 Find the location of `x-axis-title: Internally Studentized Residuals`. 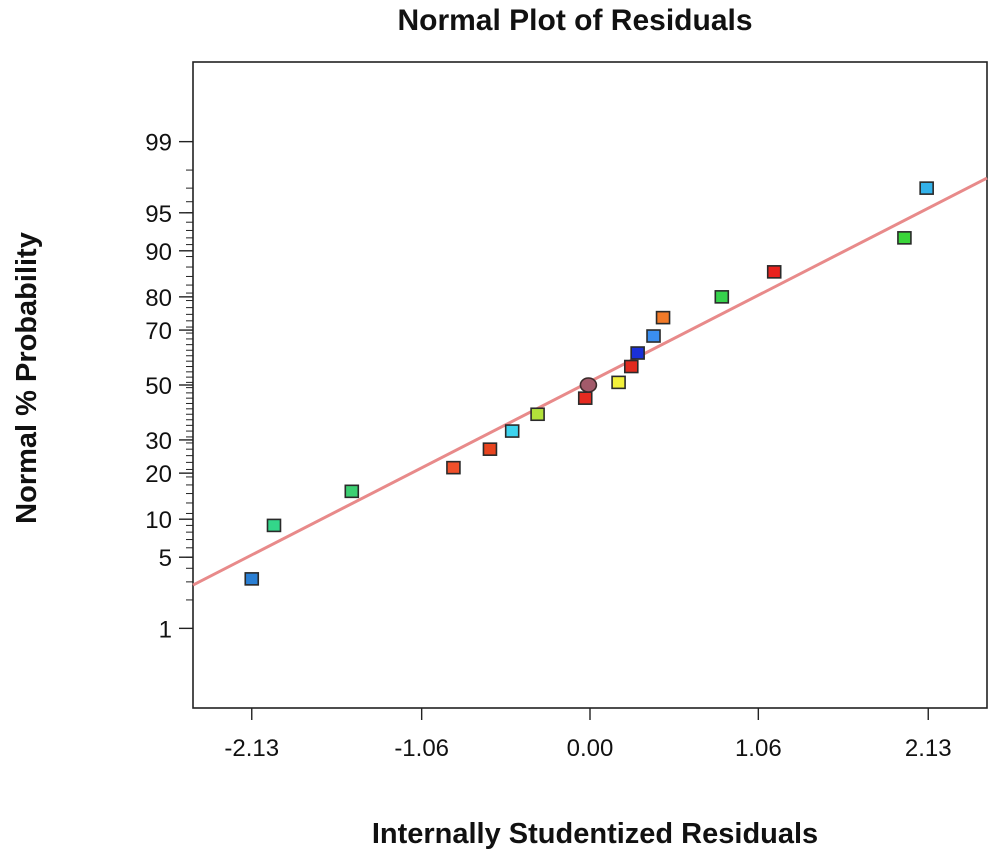

x-axis-title: Internally Studentized Residuals is located at coordinates (595, 834).